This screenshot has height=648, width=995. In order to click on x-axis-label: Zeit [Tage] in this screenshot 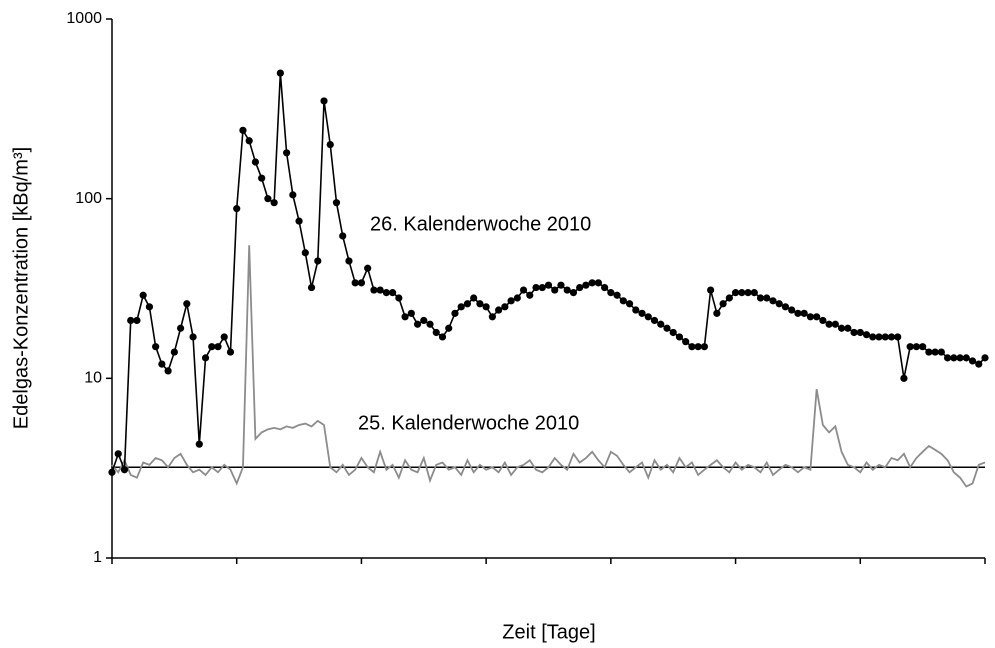, I will do `click(548, 632)`.